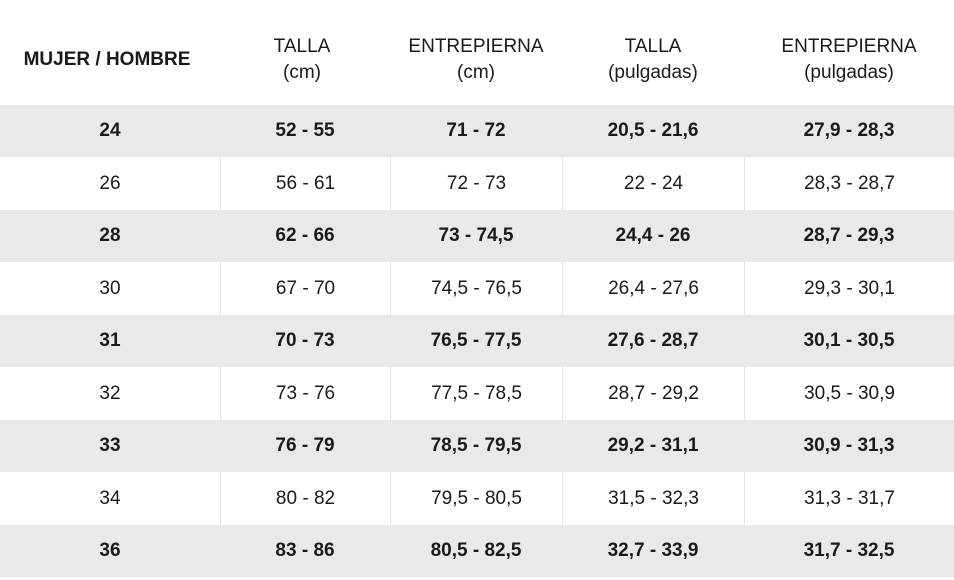 This screenshot has width=954, height=580. I want to click on table-cell: 24, so click(110, 130).